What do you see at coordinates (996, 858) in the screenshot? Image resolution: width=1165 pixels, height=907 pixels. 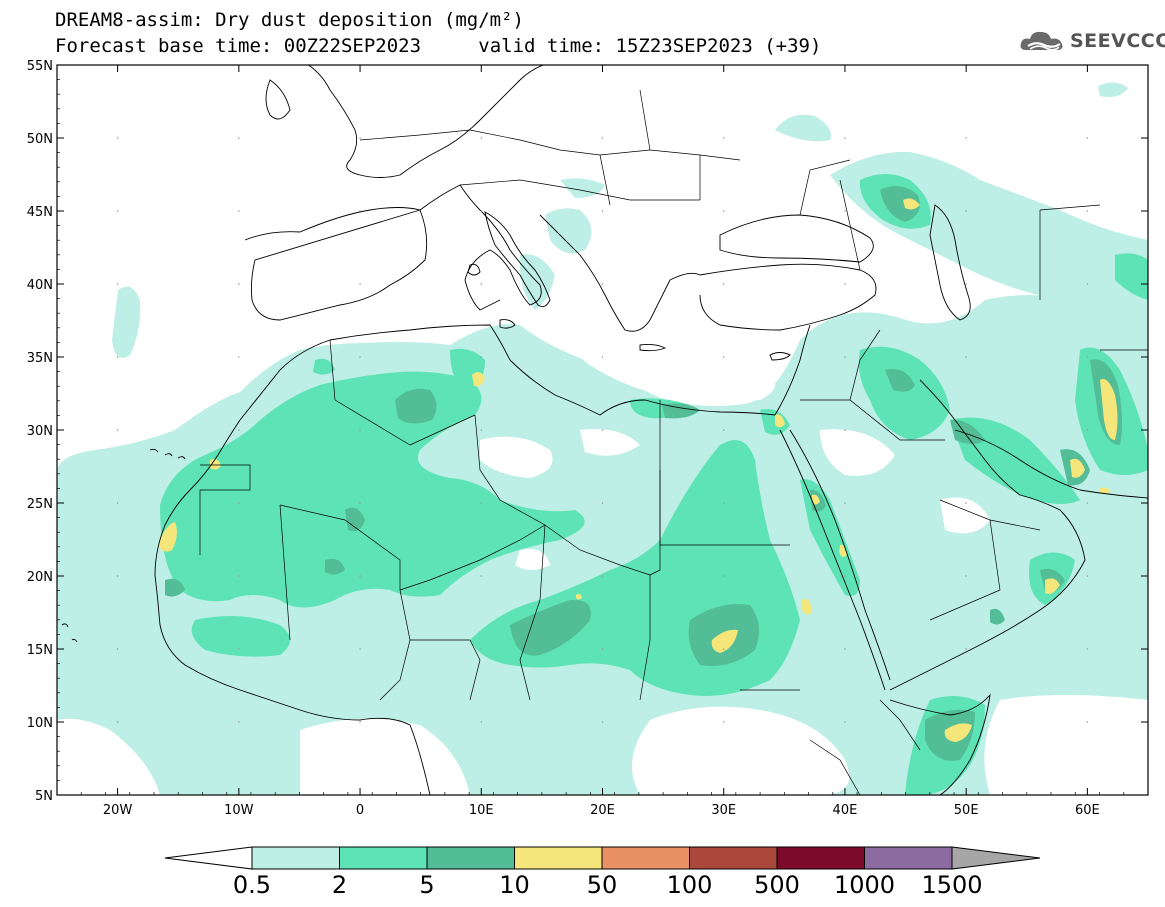 I see `colorbar-over-arrow` at bounding box center [996, 858].